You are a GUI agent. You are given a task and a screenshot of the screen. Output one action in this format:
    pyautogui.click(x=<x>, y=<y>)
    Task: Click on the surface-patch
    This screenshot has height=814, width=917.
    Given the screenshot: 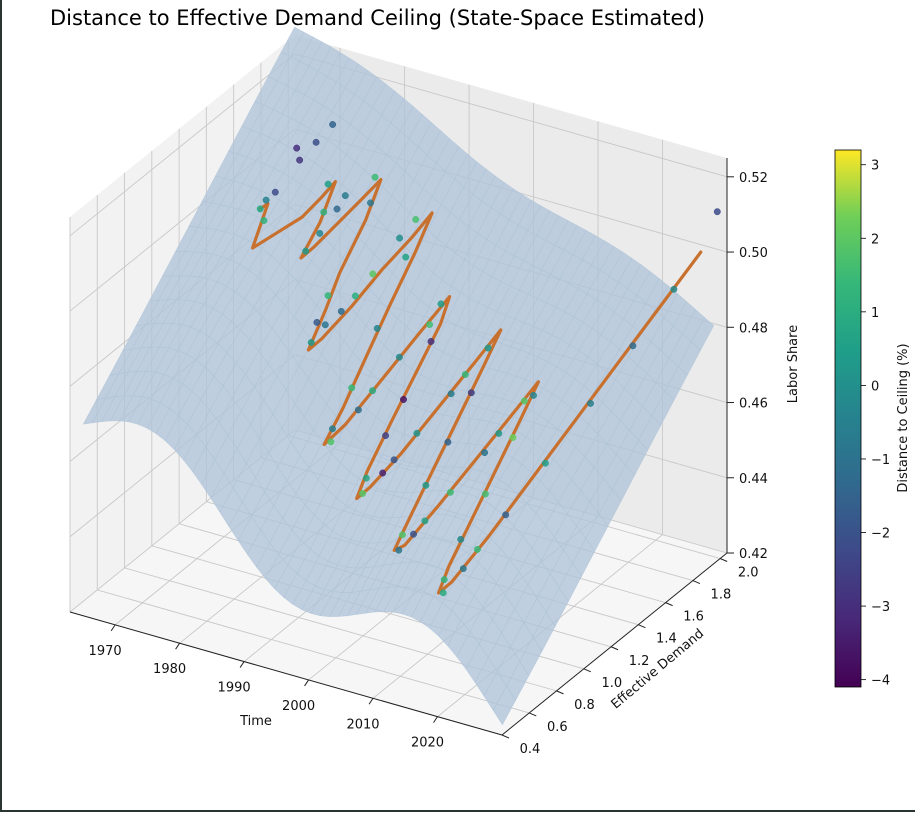 What is the action you would take?
    pyautogui.click(x=504, y=705)
    